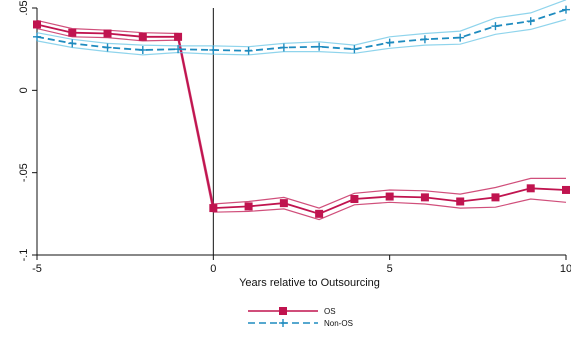  What do you see at coordinates (300, 323) in the screenshot?
I see `legend-item-non-os: Non-OS` at bounding box center [300, 323].